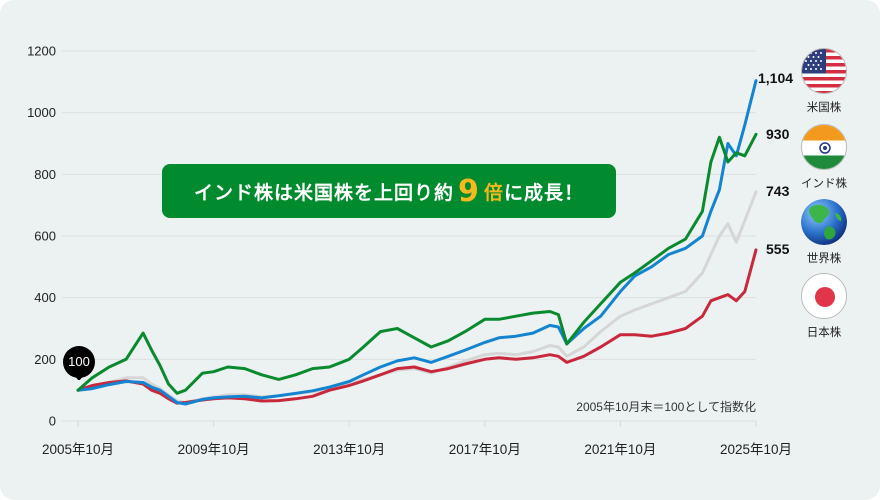 The image size is (880, 500). Describe the element at coordinates (469, 191) in the screenshot. I see `banner-multiple: 9` at that location.